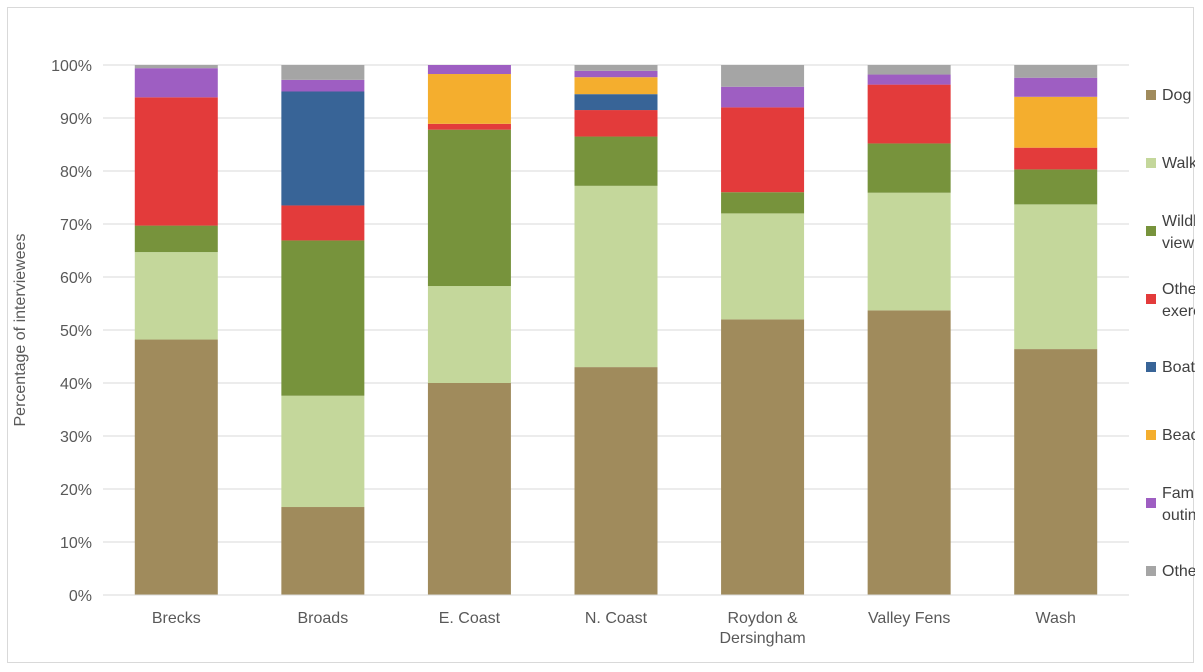 The width and height of the screenshot is (1203, 672). What do you see at coordinates (1178, 232) in the screenshot?
I see `legend-label: Wildlife/sceneryviewing` at bounding box center [1178, 232].